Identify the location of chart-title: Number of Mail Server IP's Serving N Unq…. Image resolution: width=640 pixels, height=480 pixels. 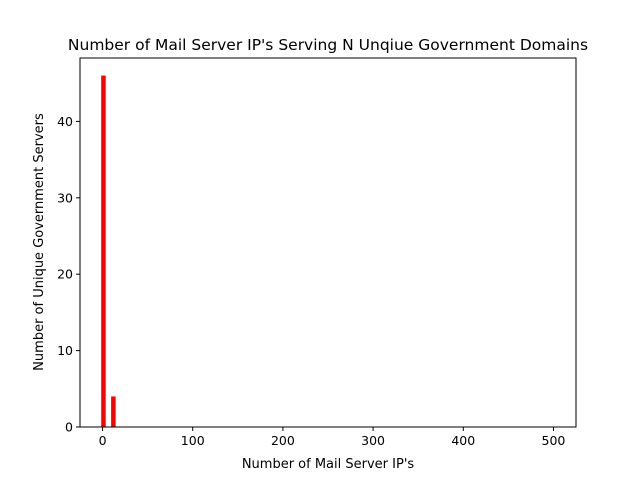
(328, 45).